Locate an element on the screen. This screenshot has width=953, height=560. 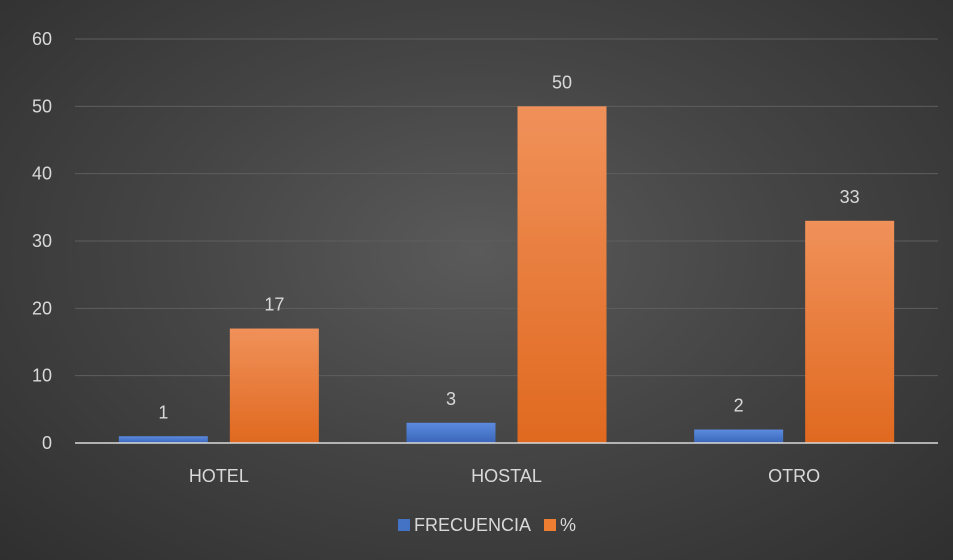
legend: FRECUENCIA% is located at coordinates (487, 525).